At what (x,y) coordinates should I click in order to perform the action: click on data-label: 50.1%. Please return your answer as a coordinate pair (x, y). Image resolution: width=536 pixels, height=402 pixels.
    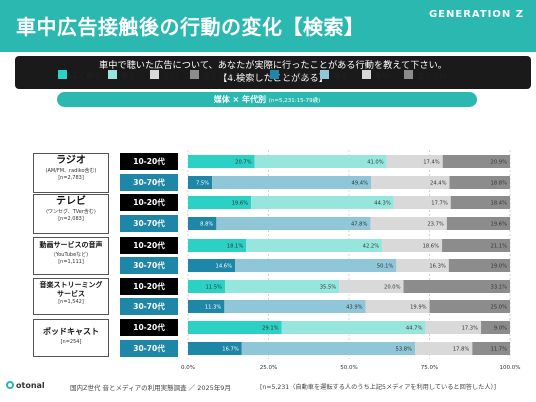
    Looking at the image, I should click on (385, 267).